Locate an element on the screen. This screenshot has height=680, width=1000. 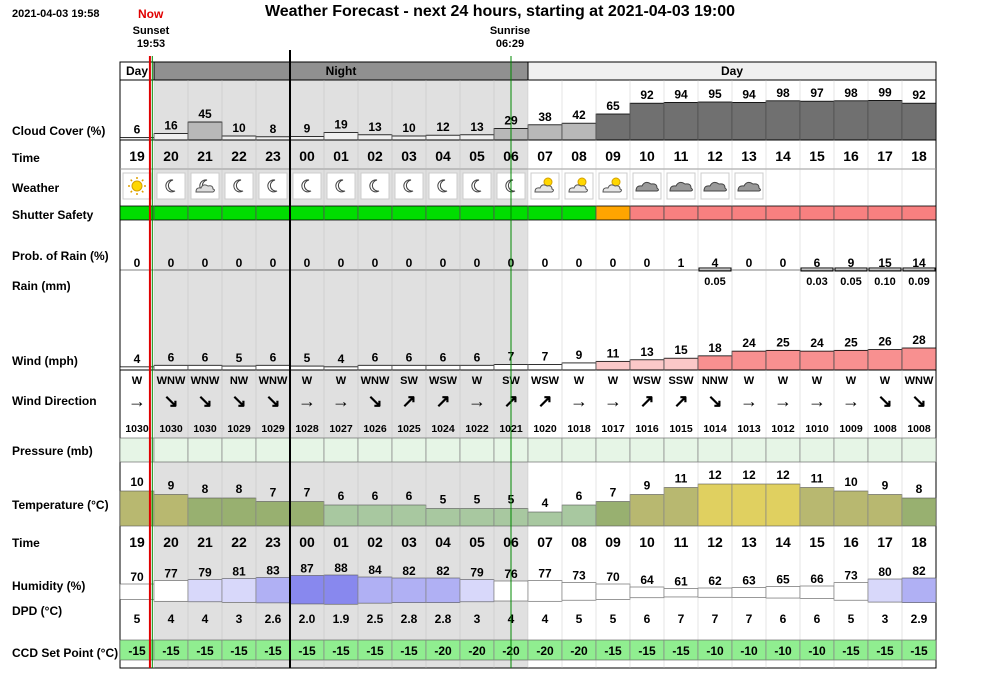
row-label-weather: Weather is located at coordinates (35, 188).